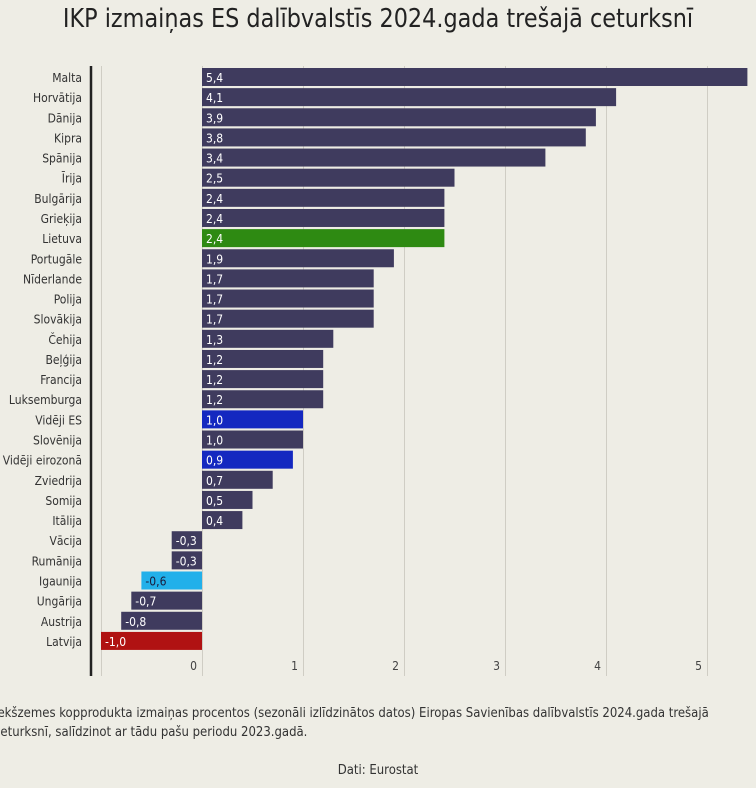 This screenshot has height=788, width=756. I want to click on bar-Rumānija, so click(186, 560).